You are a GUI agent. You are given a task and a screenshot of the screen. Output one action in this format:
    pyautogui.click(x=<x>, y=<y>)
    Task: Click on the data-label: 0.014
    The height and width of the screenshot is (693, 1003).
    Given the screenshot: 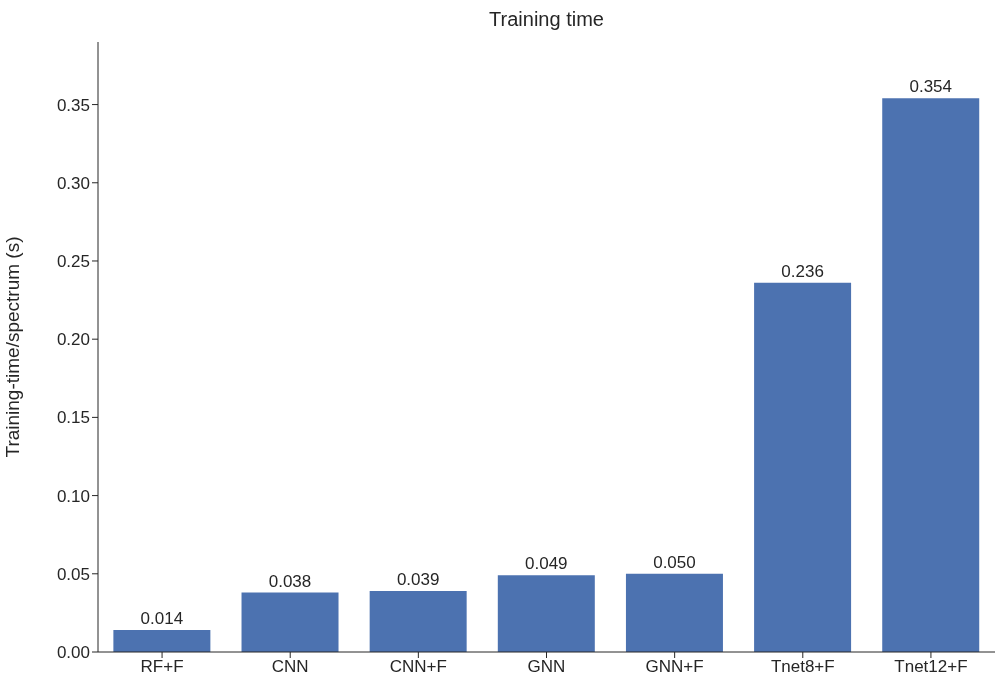 What is the action you would take?
    pyautogui.click(x=162, y=619)
    